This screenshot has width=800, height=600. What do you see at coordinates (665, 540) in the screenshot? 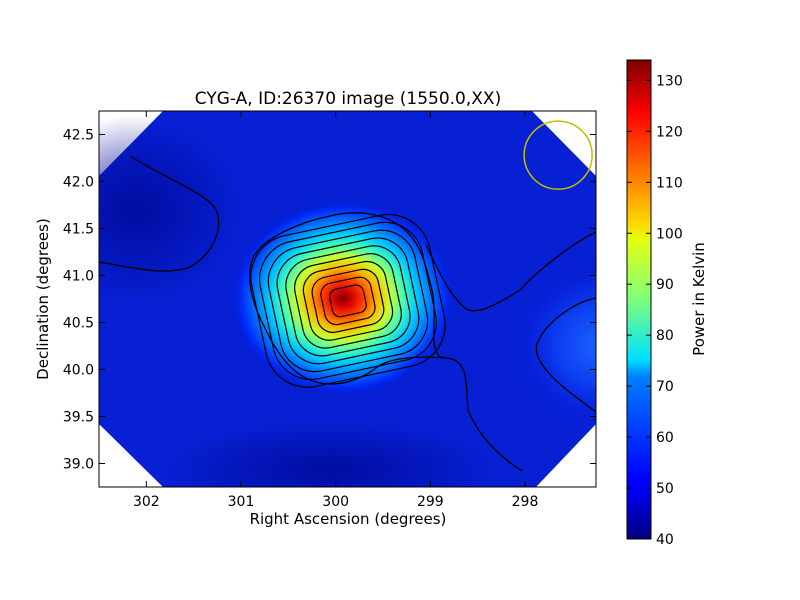
I see `colorbar-tick-label: 40` at bounding box center [665, 540].